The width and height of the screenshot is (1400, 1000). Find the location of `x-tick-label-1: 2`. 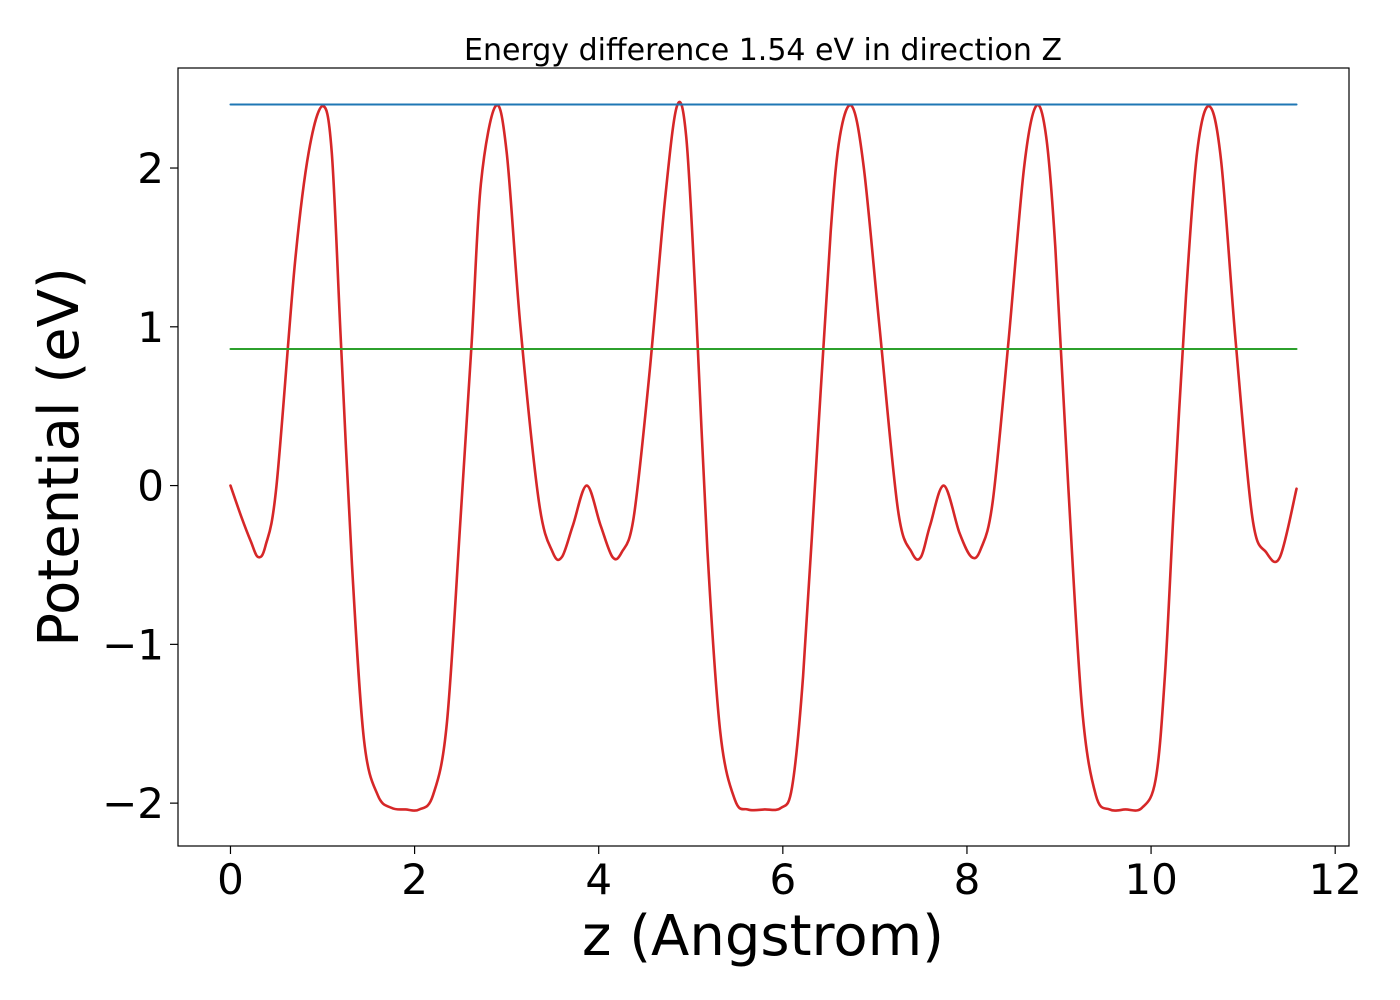

x-tick-label-1: 2 is located at coordinates (414, 879).